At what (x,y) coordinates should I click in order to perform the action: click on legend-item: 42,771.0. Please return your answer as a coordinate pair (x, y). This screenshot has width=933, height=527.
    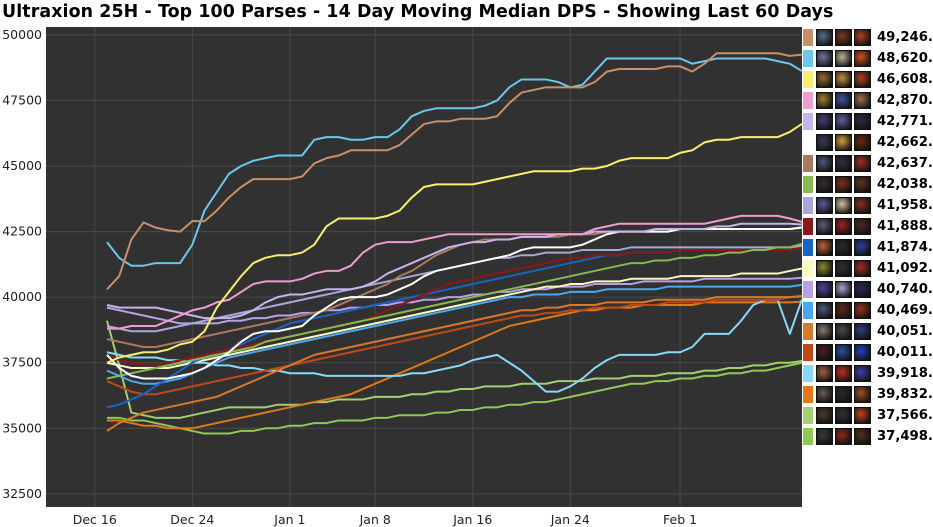
    Looking at the image, I should click on (868, 121).